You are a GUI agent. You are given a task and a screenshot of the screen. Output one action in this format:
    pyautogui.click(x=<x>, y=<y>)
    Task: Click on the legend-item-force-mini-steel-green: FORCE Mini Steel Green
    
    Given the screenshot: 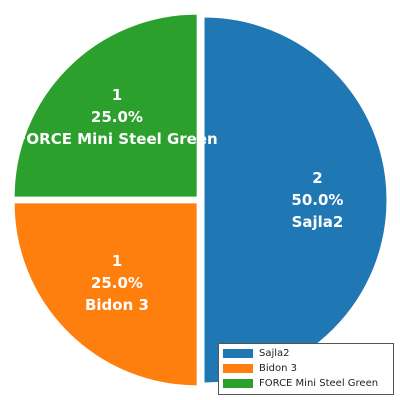 What is the action you would take?
    pyautogui.click(x=306, y=383)
    